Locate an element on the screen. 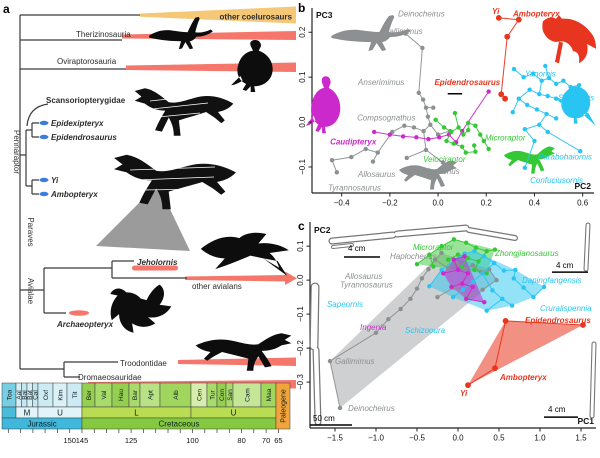  archaeopteryx-label: Archaeopteryx is located at coordinates (85, 324).